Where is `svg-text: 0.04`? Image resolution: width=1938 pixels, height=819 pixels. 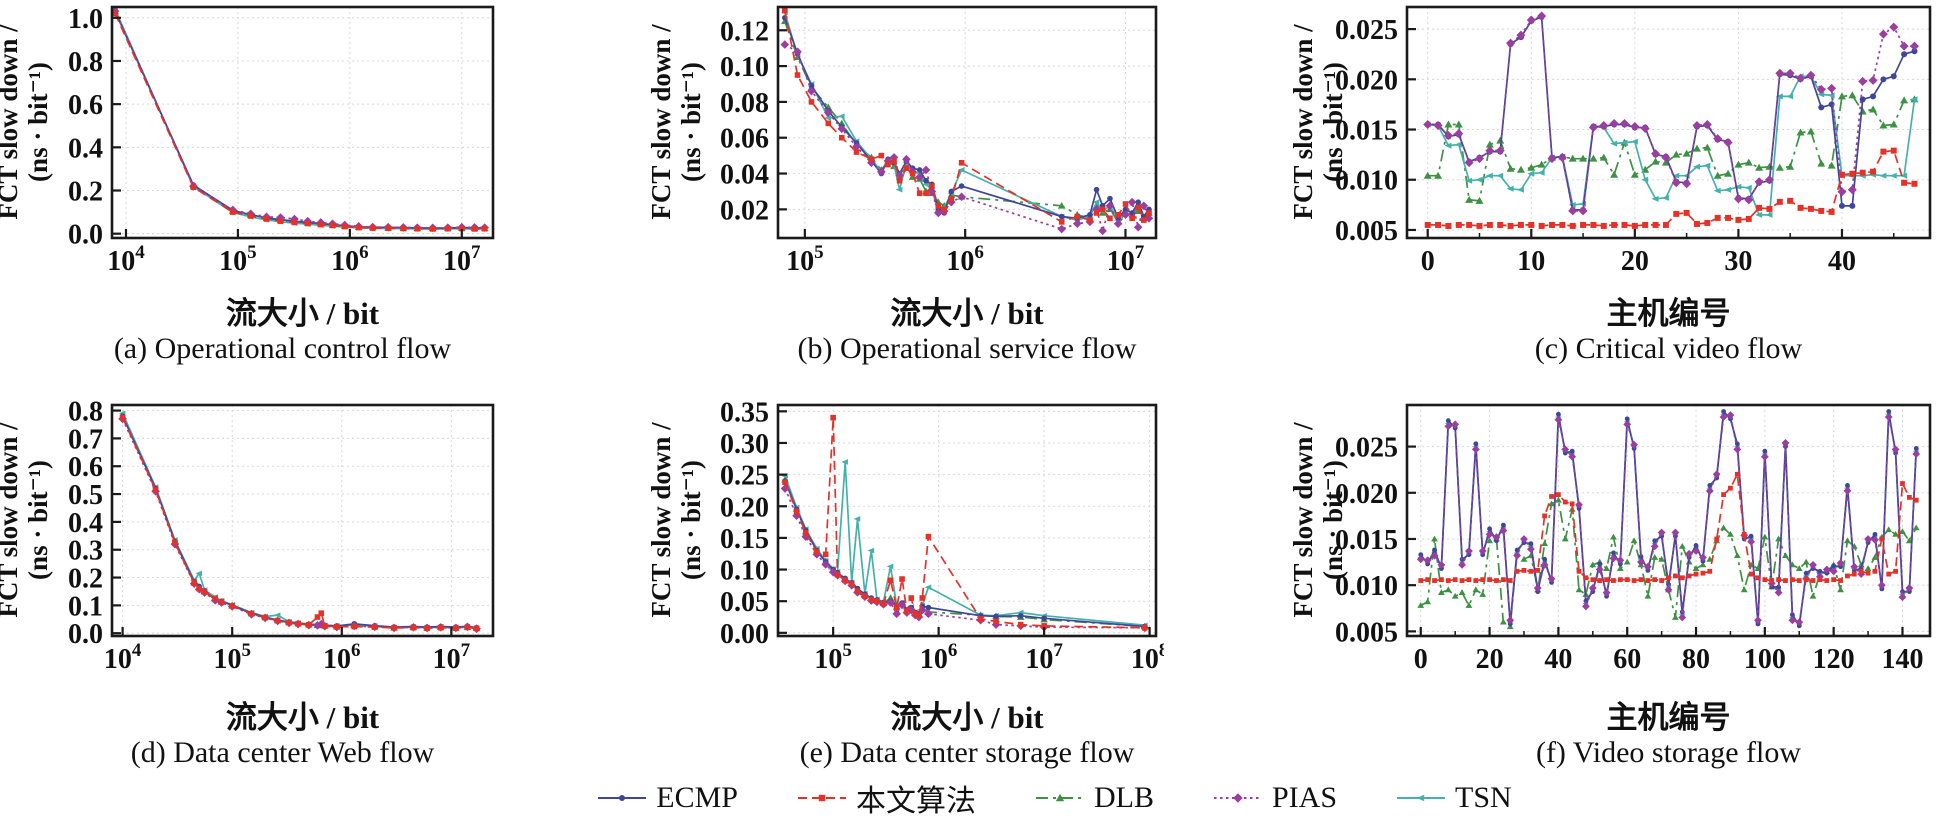 svg-text: 0.04 is located at coordinates (744, 175).